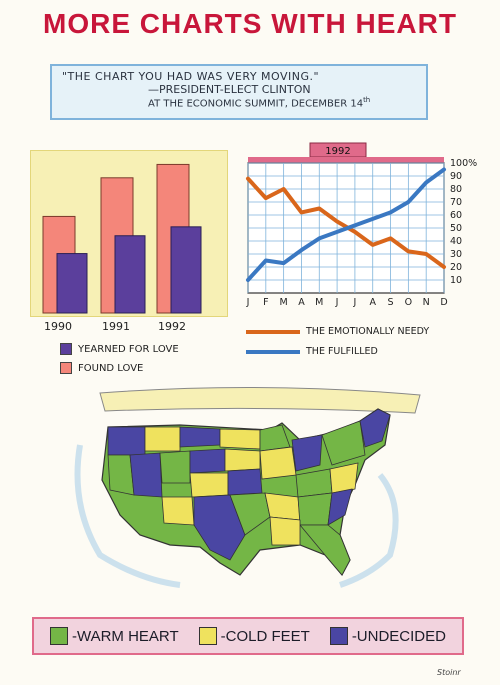 The width and height of the screenshot is (500, 685). I want to click on map-legend-item: -COLD FEET, so click(254, 636).